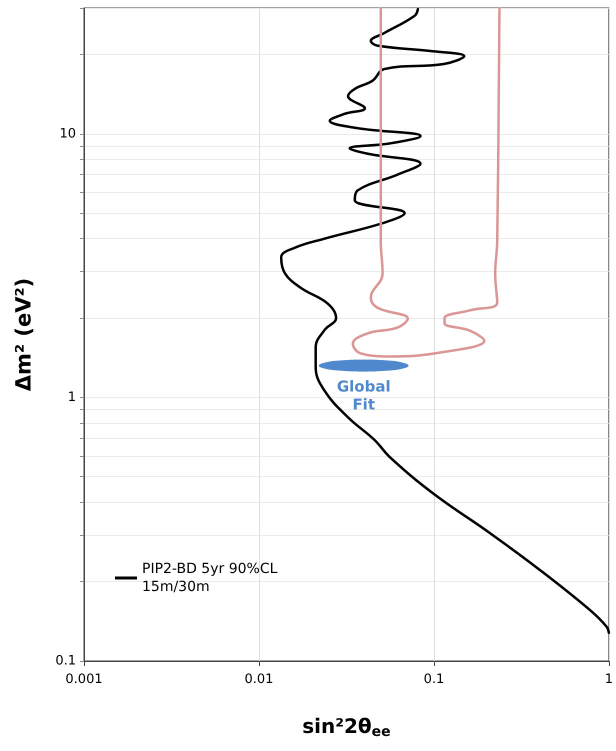  I want to click on y-tick-label: 0.1, so click(65, 661).